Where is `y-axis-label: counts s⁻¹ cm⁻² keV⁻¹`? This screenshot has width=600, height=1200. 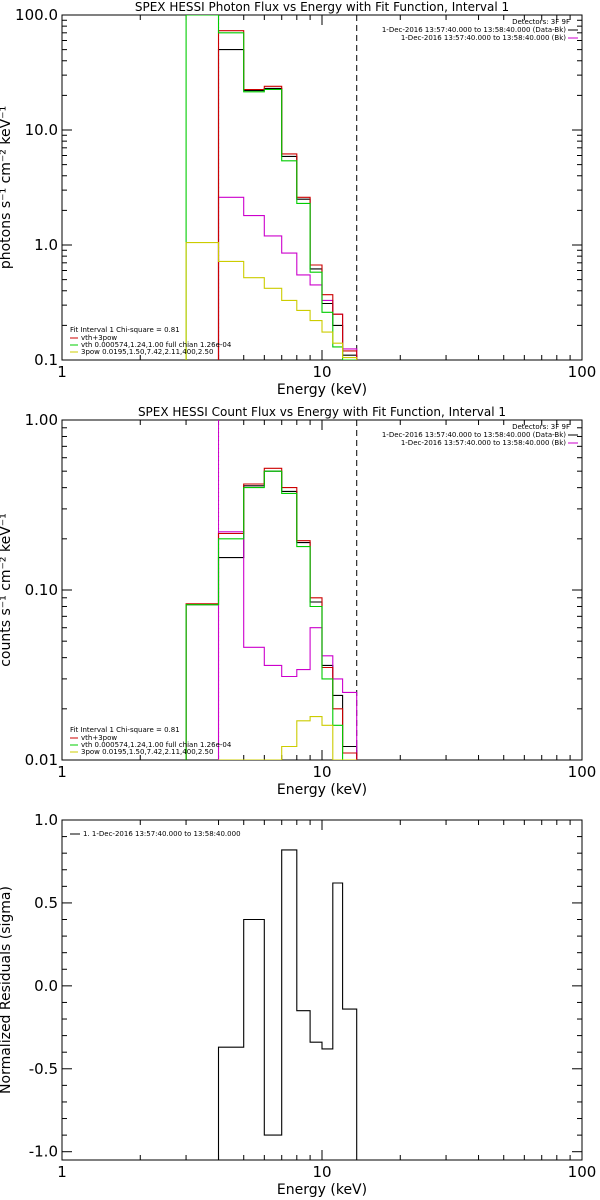
y-axis-label: counts s⁻¹ cm⁻² keV⁻¹ is located at coordinates (7, 590).